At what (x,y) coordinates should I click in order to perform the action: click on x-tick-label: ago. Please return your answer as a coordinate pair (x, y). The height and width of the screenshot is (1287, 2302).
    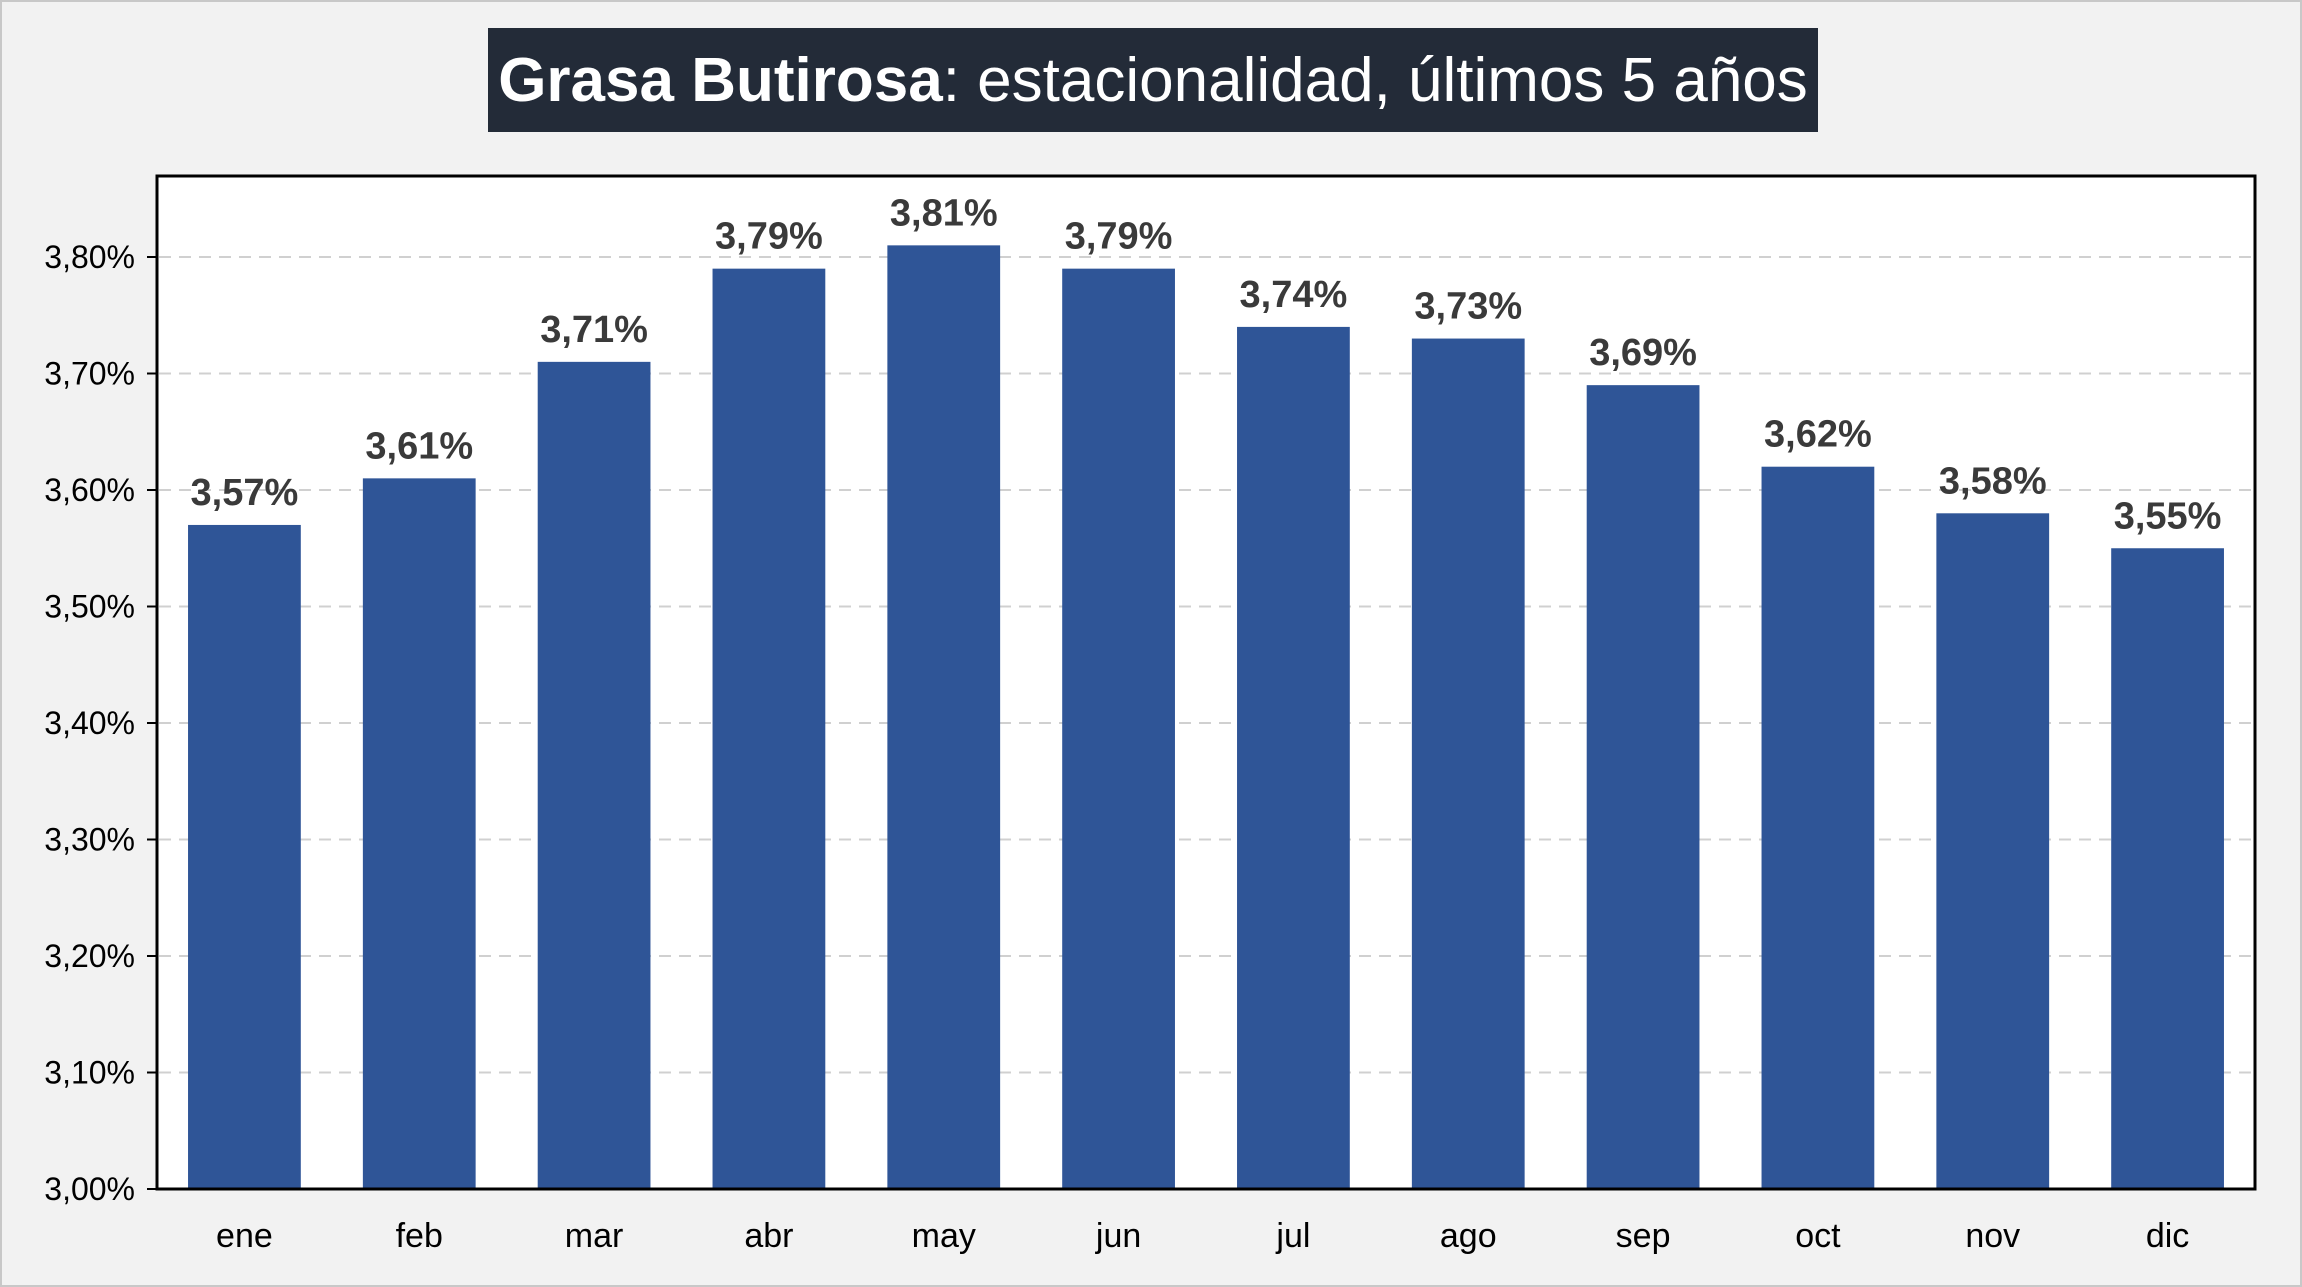
    Looking at the image, I should click on (1468, 1236).